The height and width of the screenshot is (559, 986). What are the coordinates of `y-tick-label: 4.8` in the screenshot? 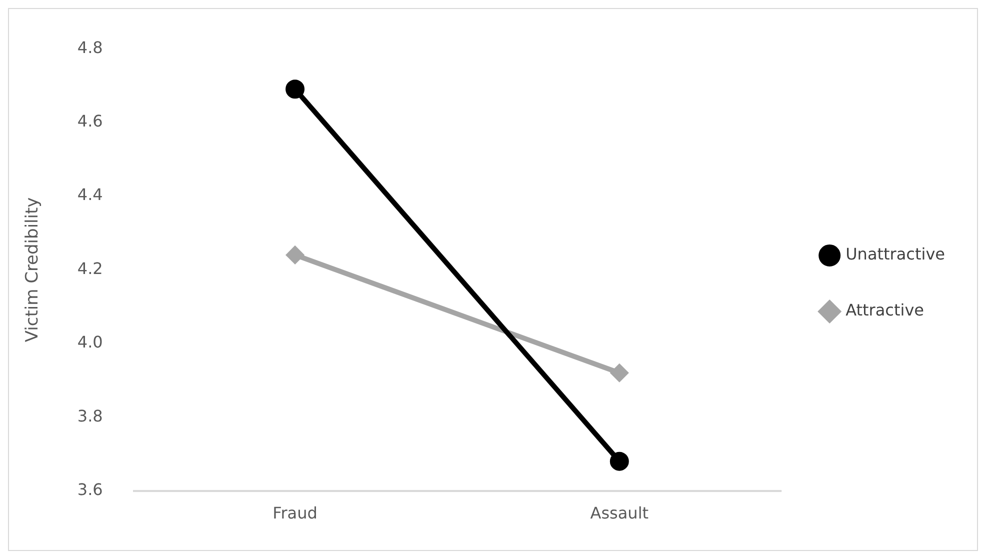 It's located at (90, 47).